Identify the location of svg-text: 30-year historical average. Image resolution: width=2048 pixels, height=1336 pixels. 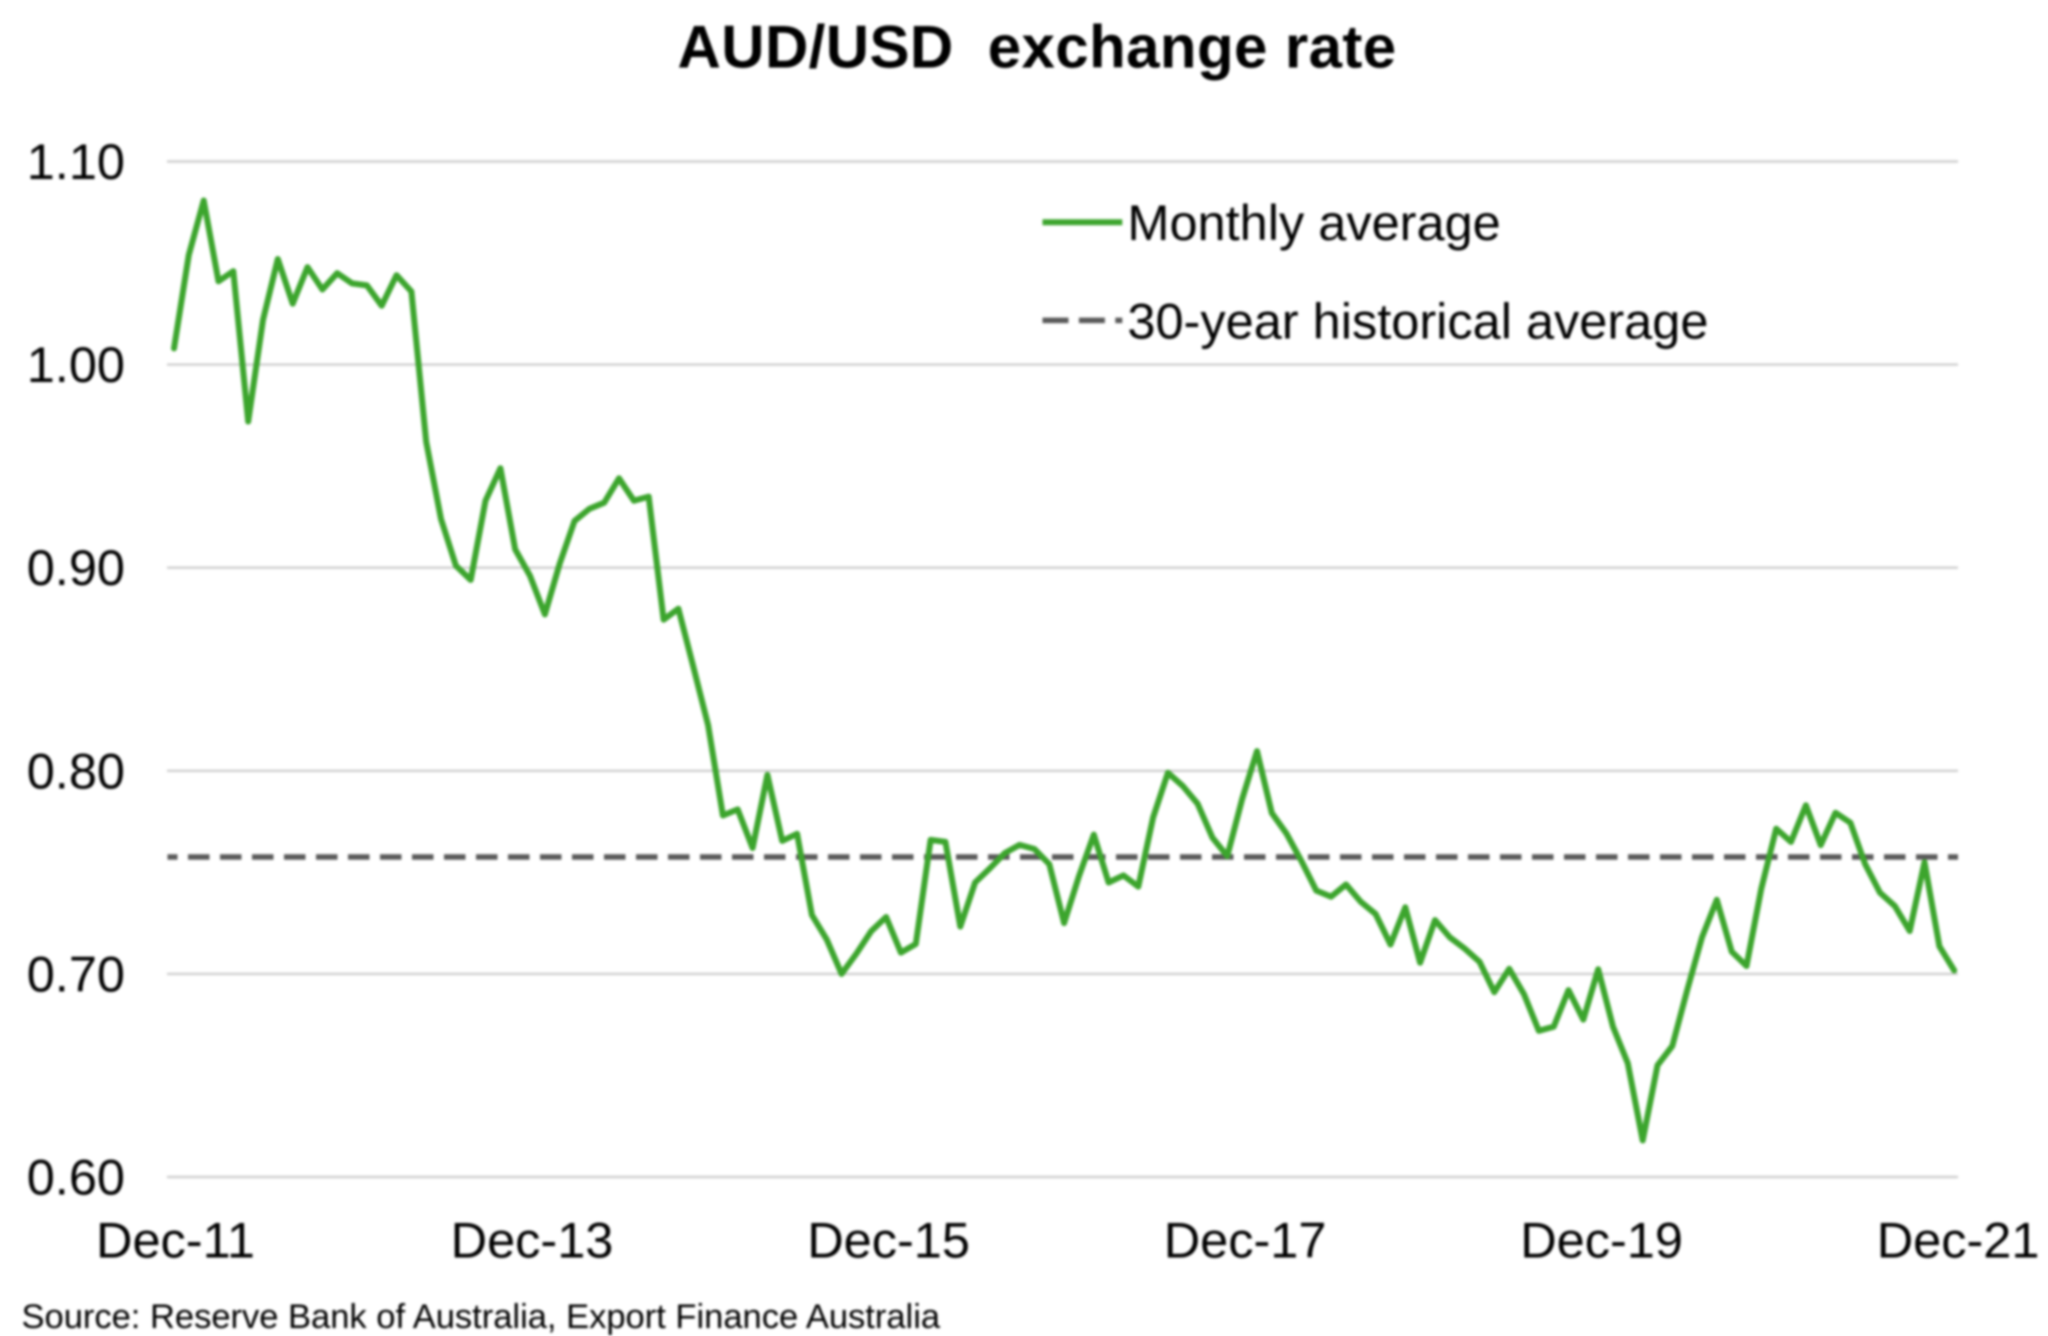
(1417, 320).